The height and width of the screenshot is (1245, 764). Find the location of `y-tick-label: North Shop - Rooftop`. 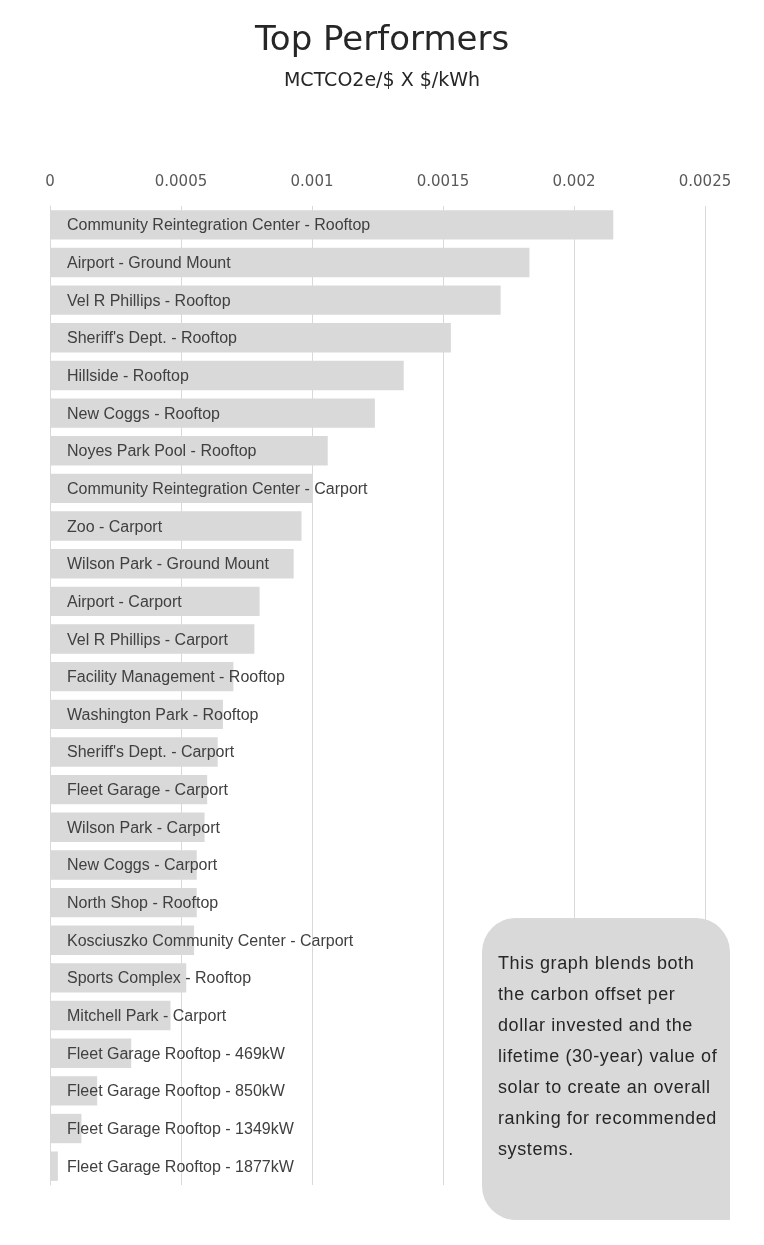

y-tick-label: North Shop - Rooftop is located at coordinates (143, 903).